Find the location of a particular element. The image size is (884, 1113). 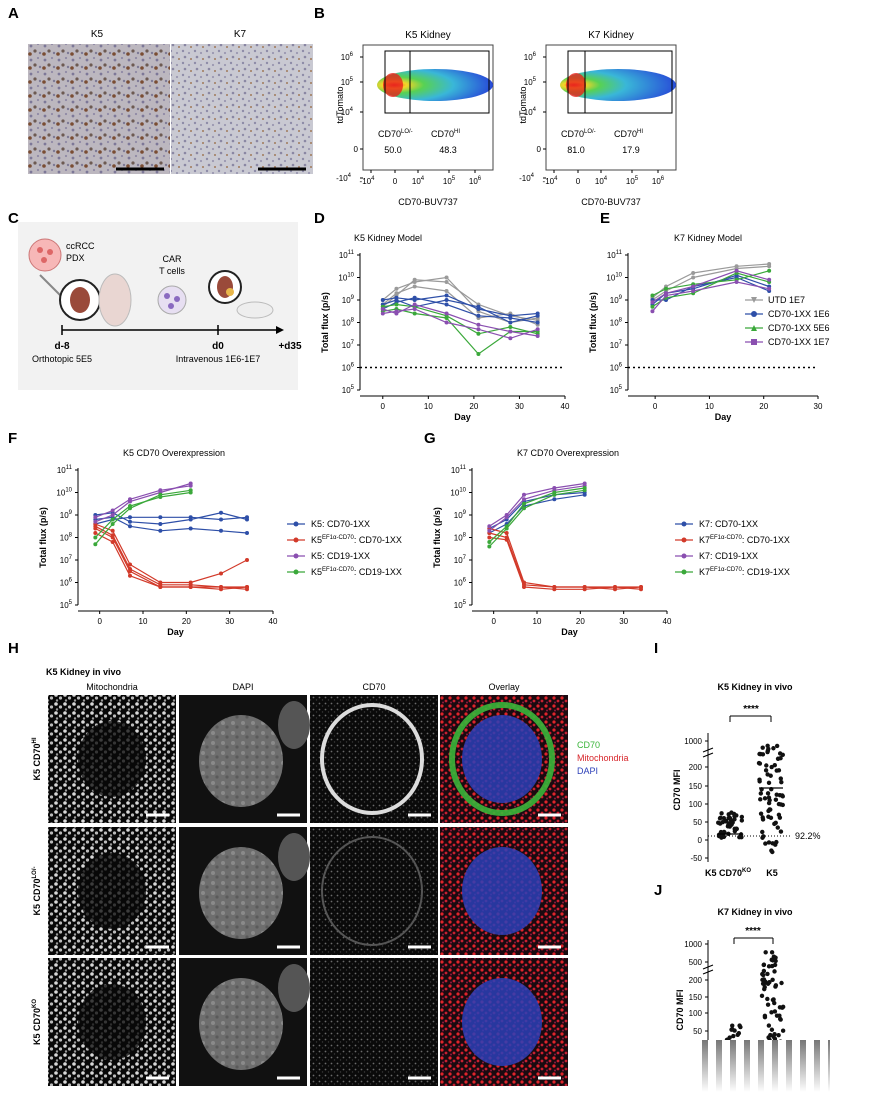

overlay-nucleus is located at coordinates (502, 891).